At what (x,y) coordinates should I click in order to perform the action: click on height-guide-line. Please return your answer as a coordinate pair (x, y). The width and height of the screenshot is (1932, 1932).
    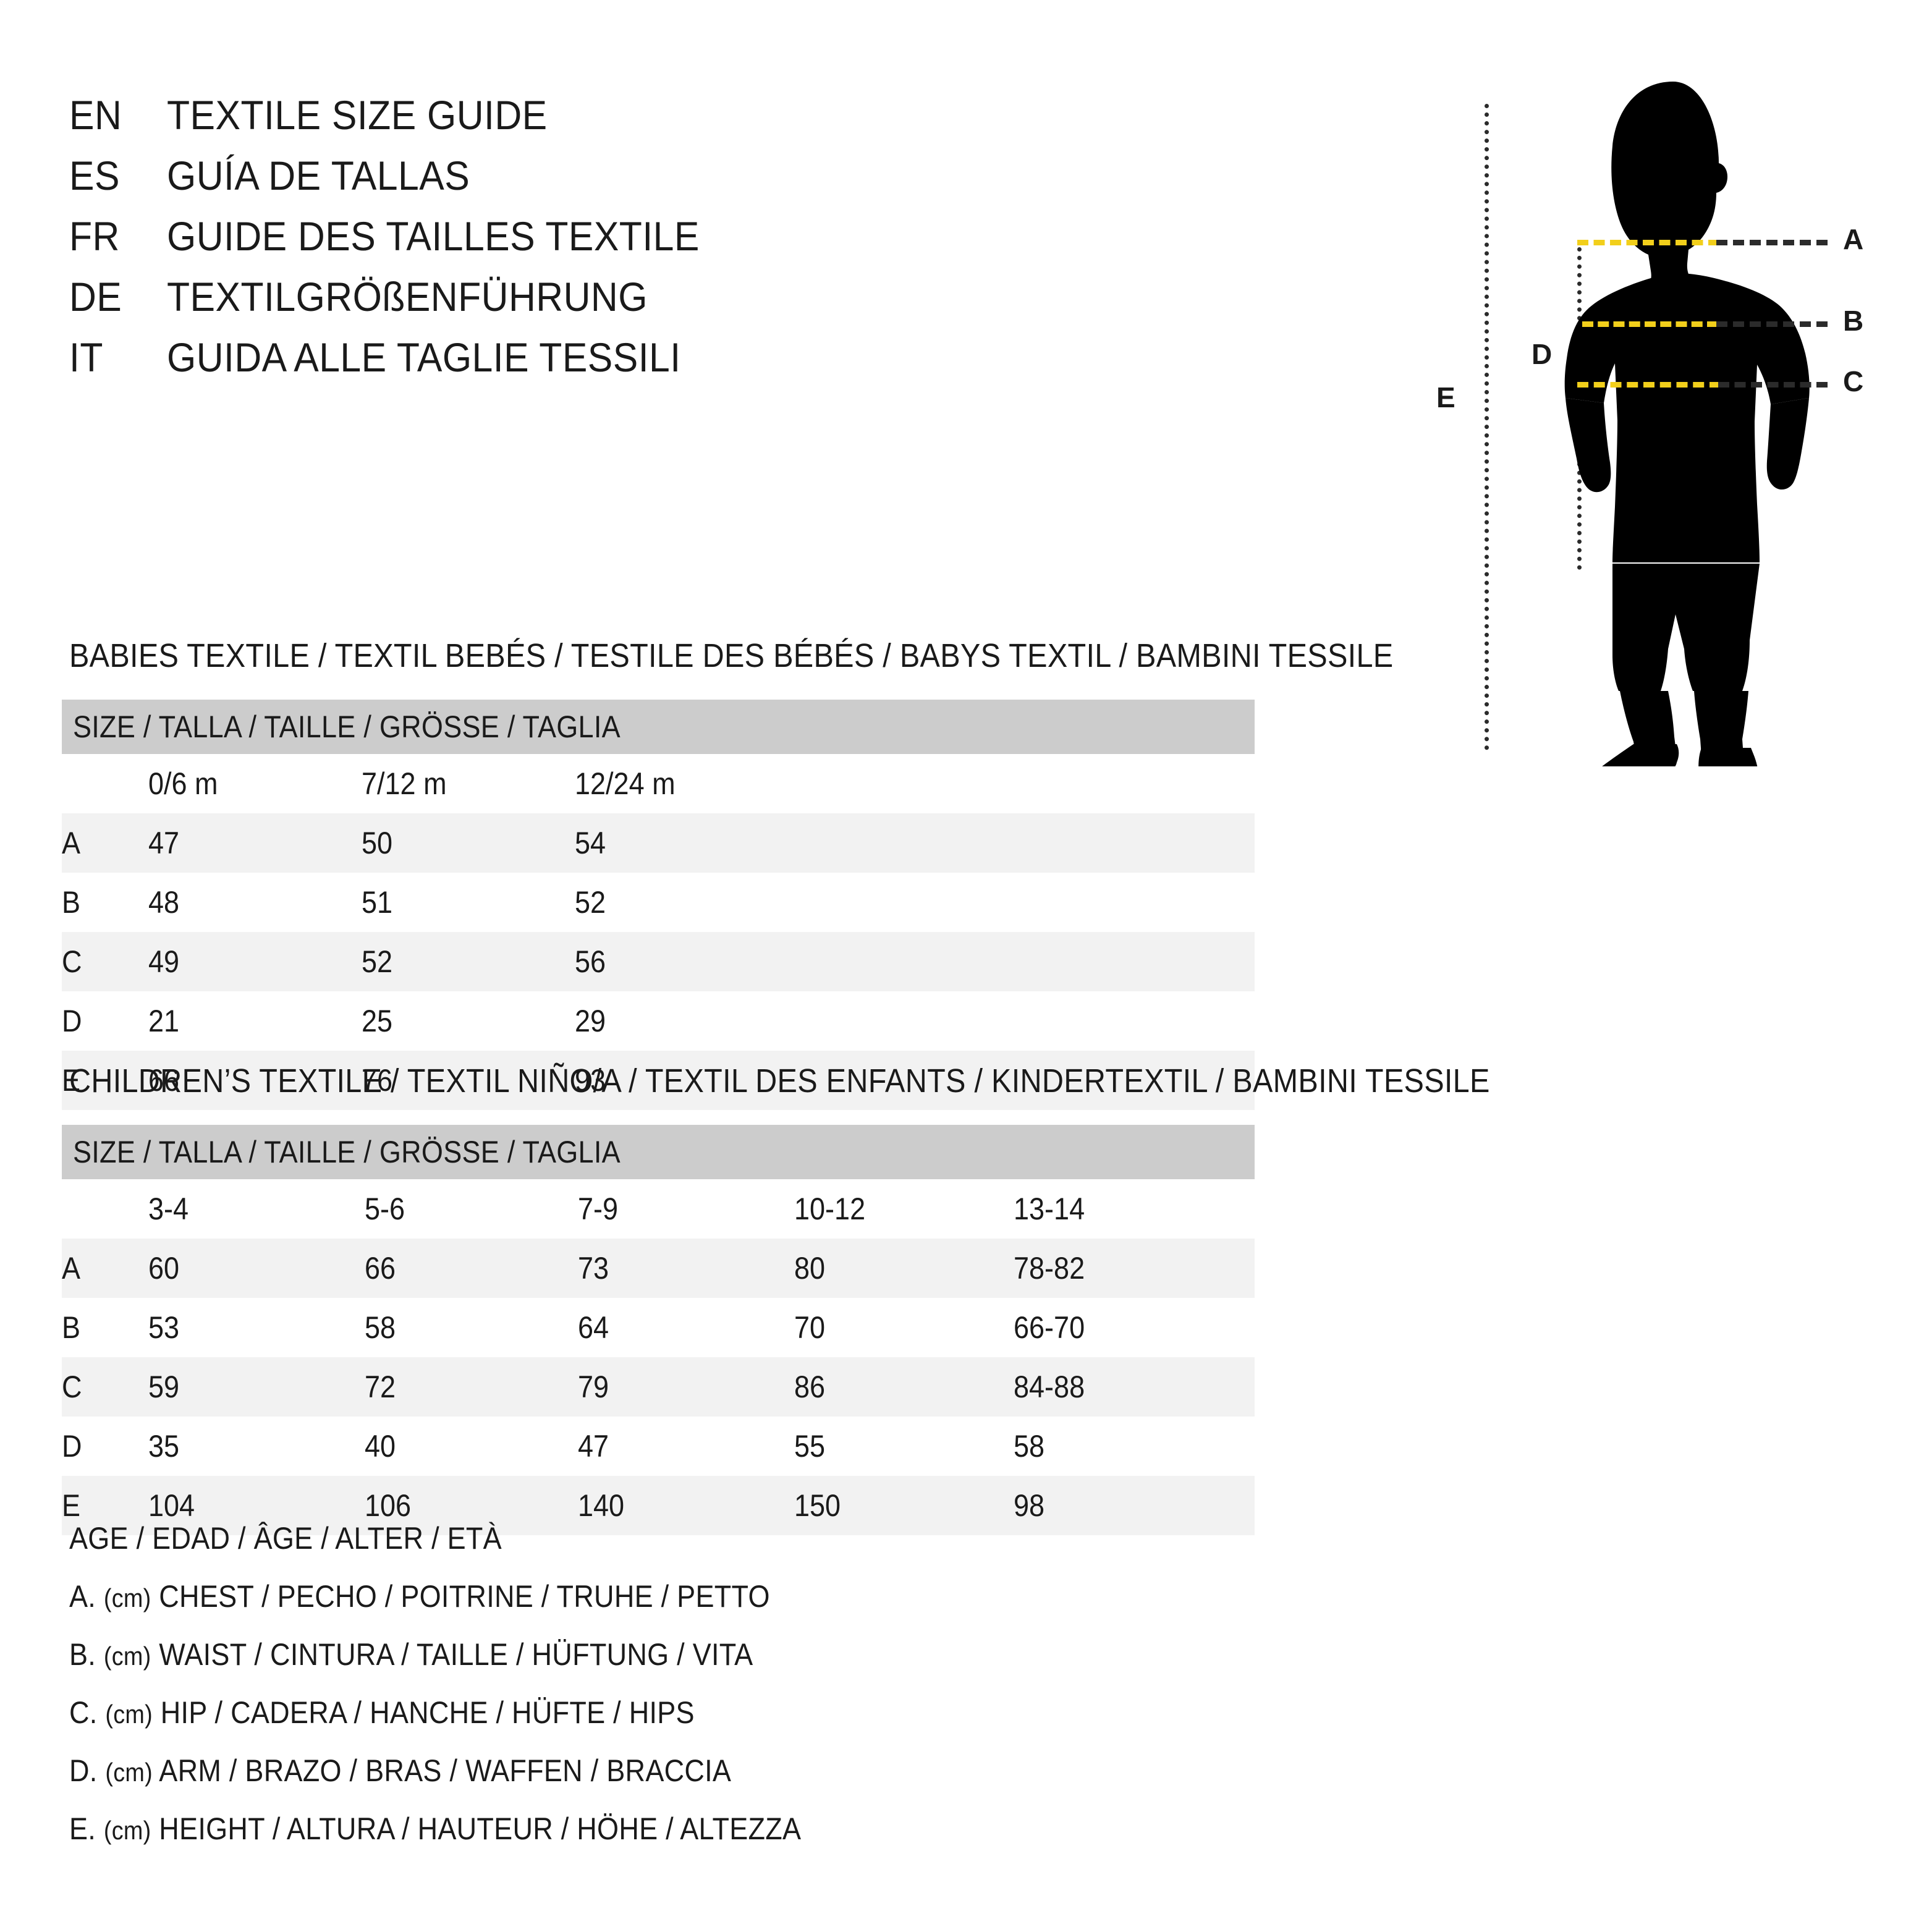
    Looking at the image, I should click on (1487, 427).